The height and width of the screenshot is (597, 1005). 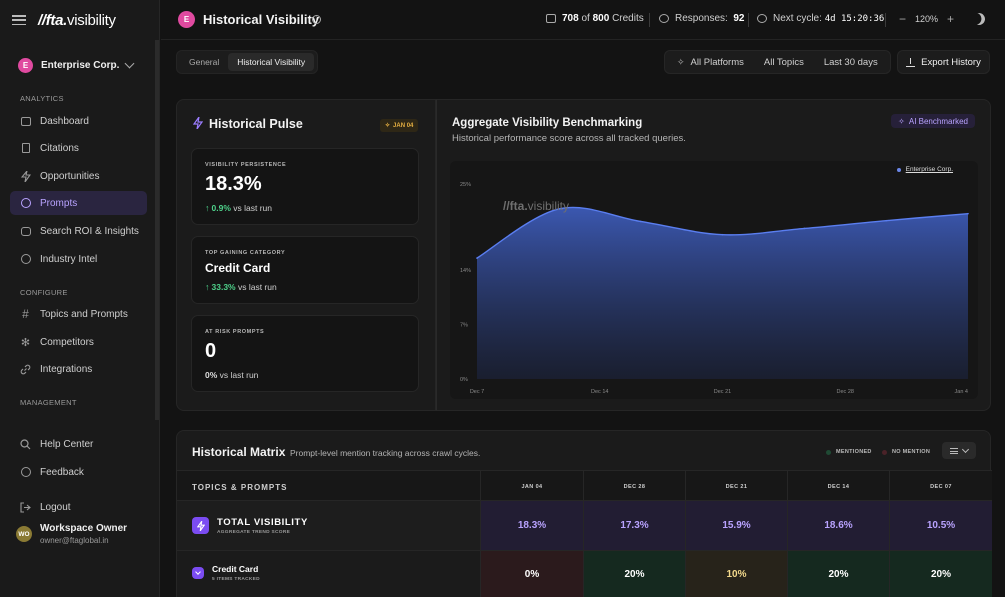 What do you see at coordinates (911, 62) in the screenshot?
I see `download-icon` at bounding box center [911, 62].